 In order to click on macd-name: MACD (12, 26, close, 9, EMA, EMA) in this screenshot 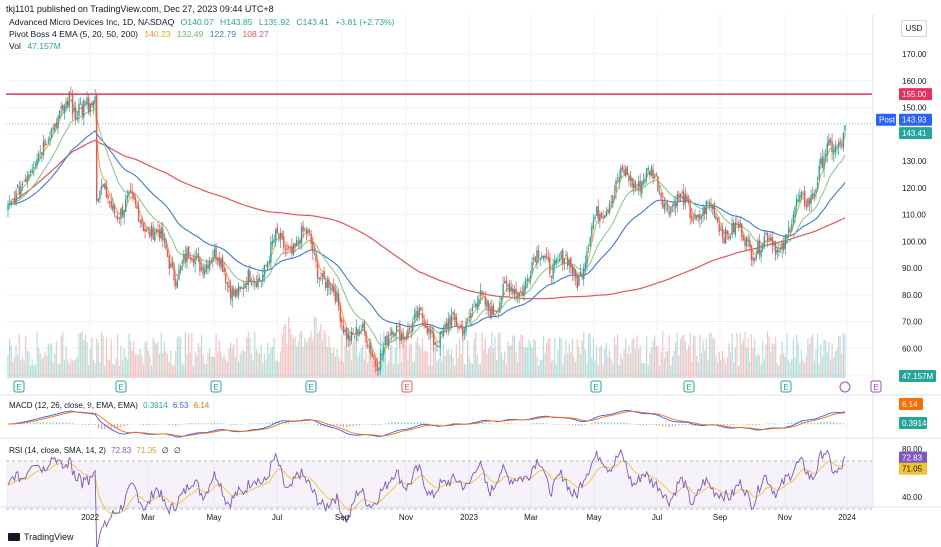, I will do `click(73, 405)`.